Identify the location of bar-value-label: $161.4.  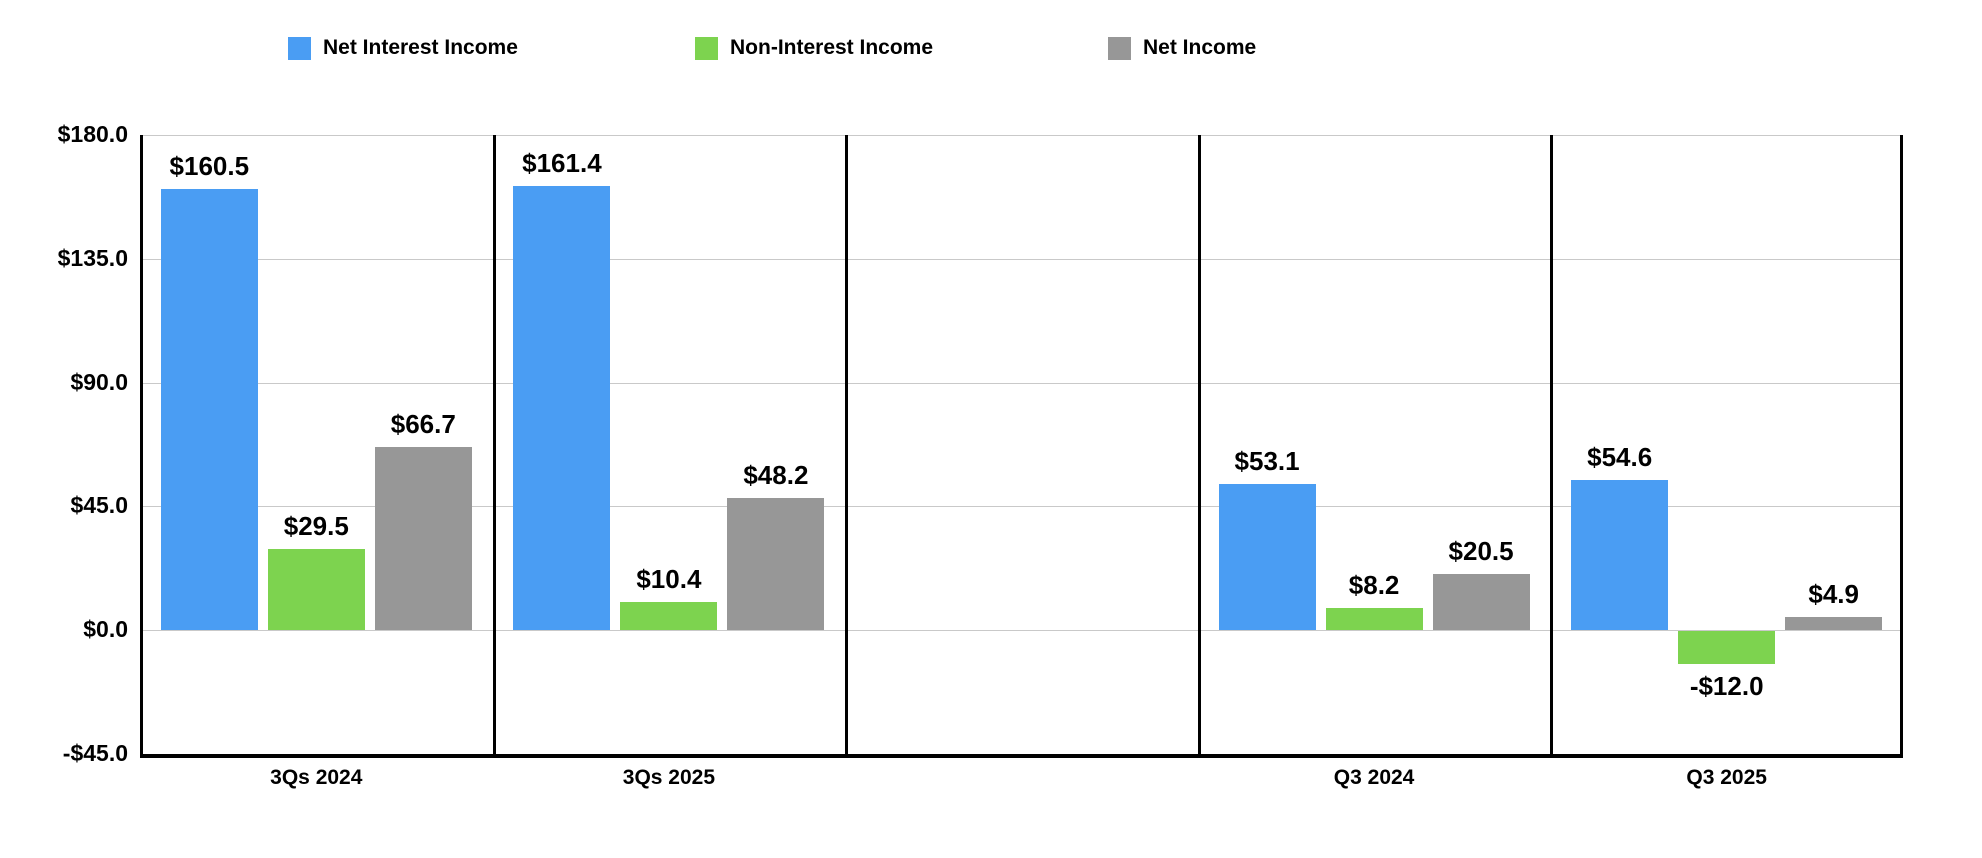
(562, 163).